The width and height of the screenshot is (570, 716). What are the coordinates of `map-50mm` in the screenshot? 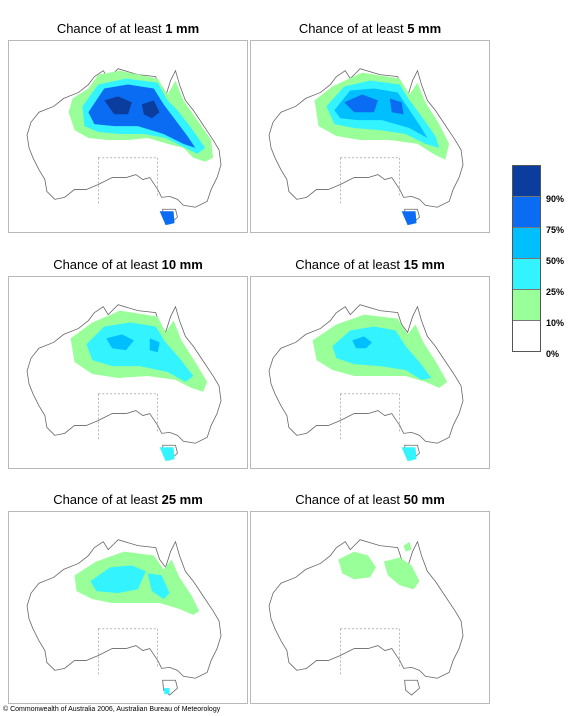 It's located at (370, 607).